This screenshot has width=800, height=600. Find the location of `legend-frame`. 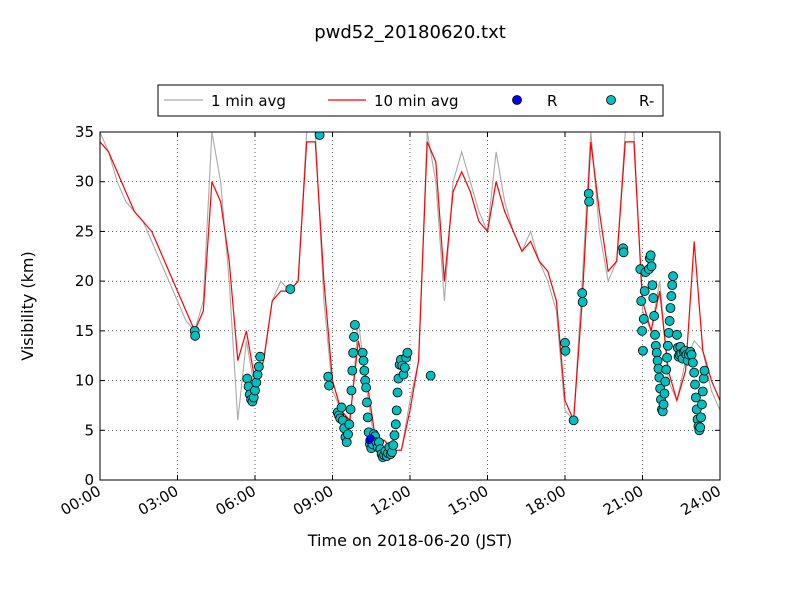

legend-frame is located at coordinates (410, 100).